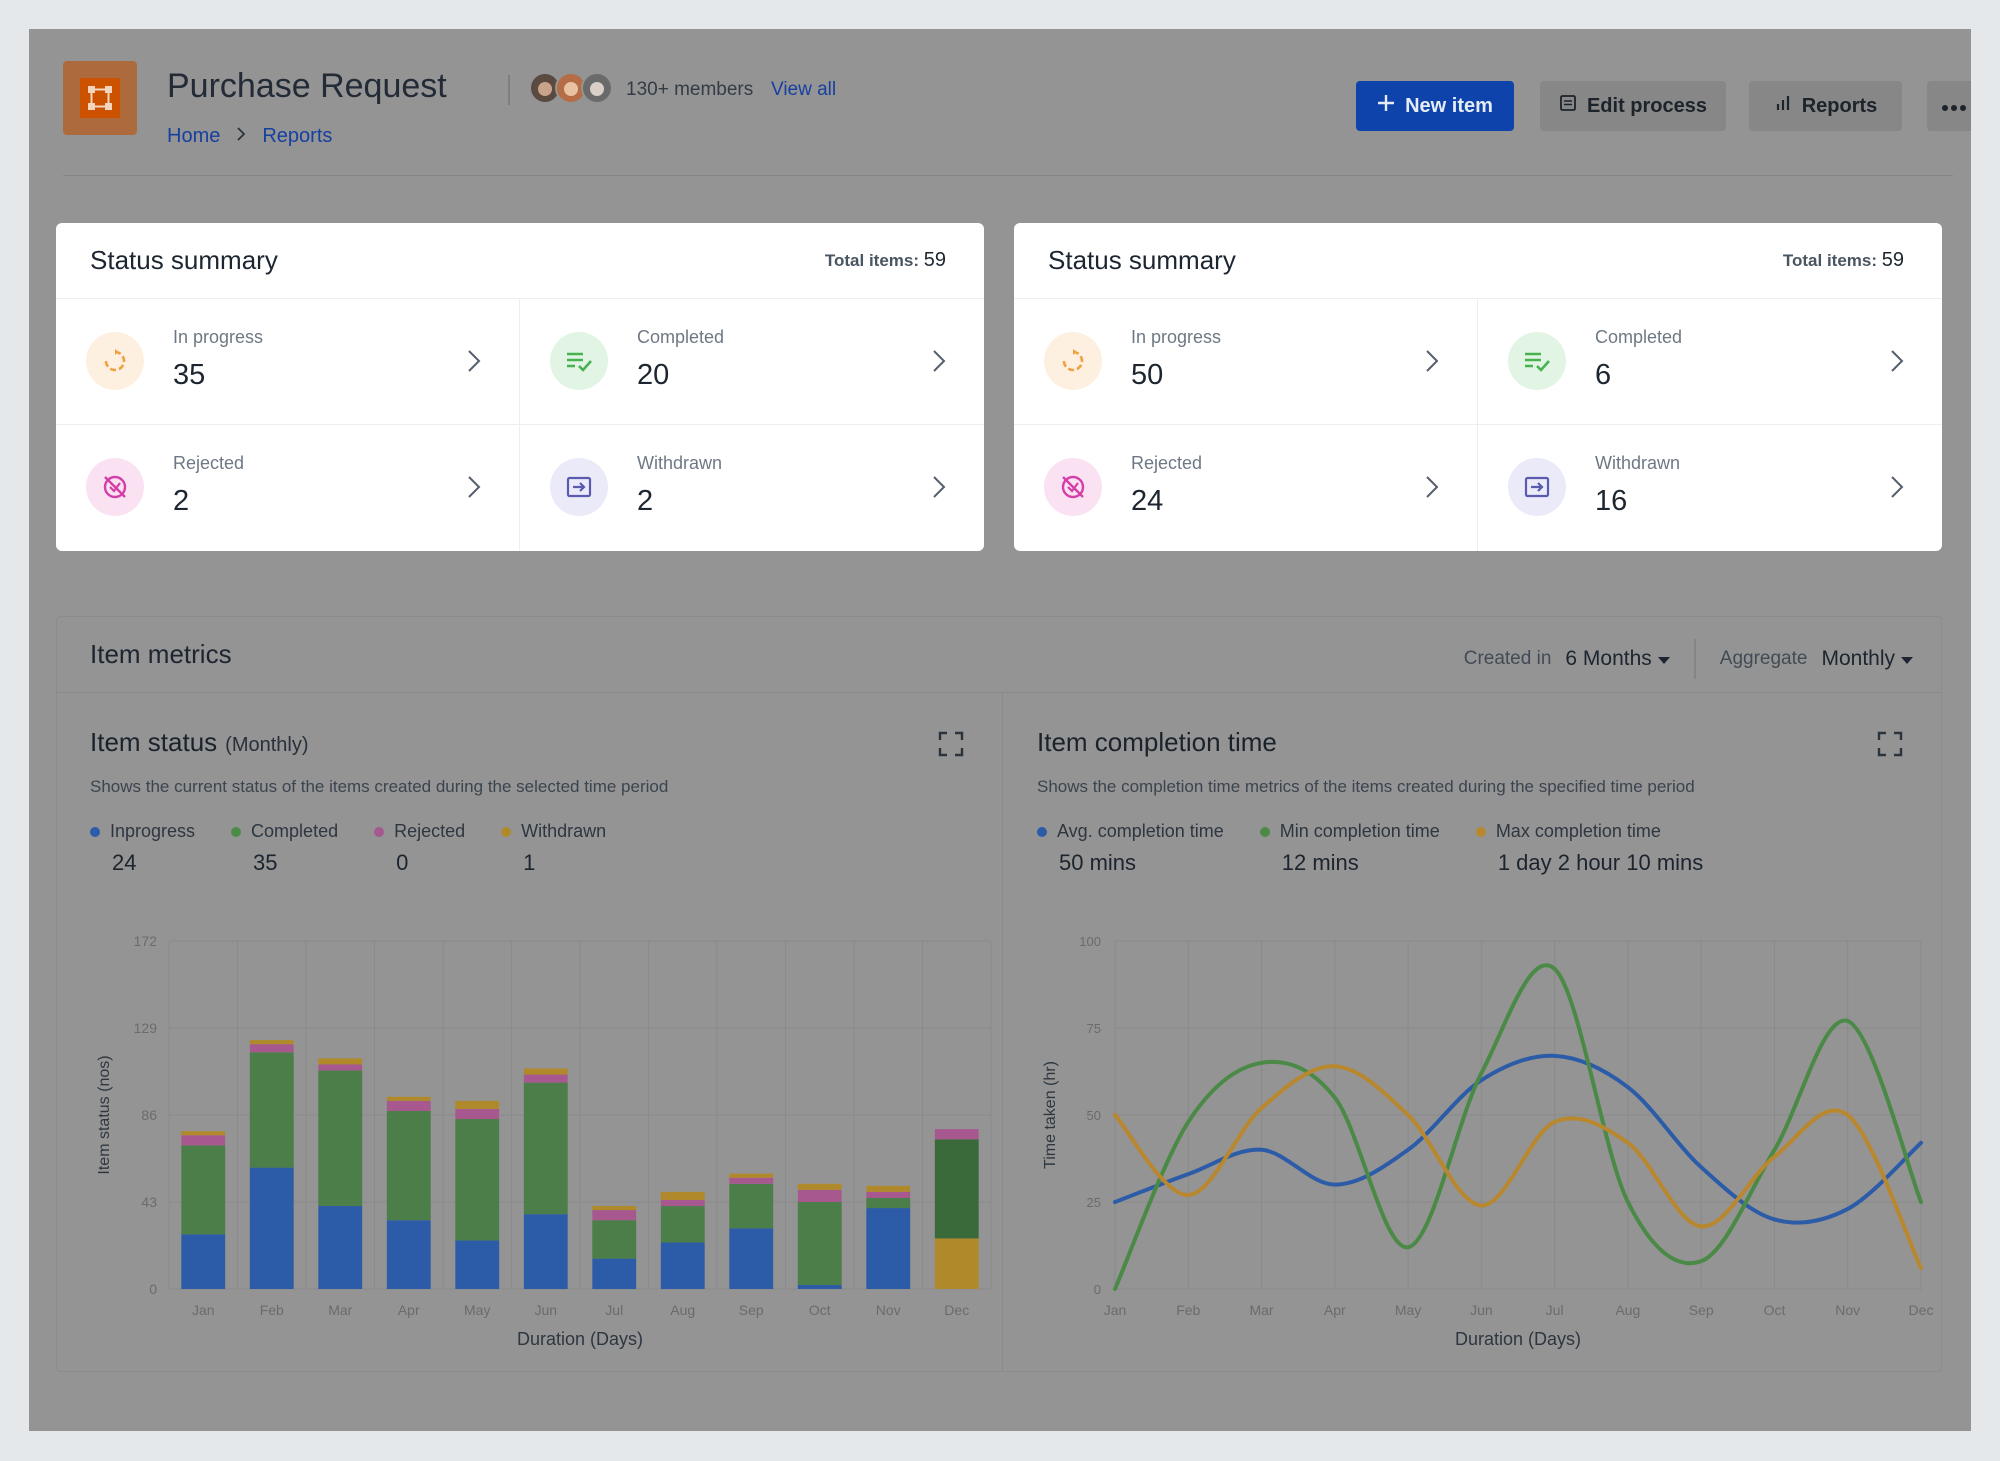  I want to click on status-label: Withdrawn, so click(680, 463).